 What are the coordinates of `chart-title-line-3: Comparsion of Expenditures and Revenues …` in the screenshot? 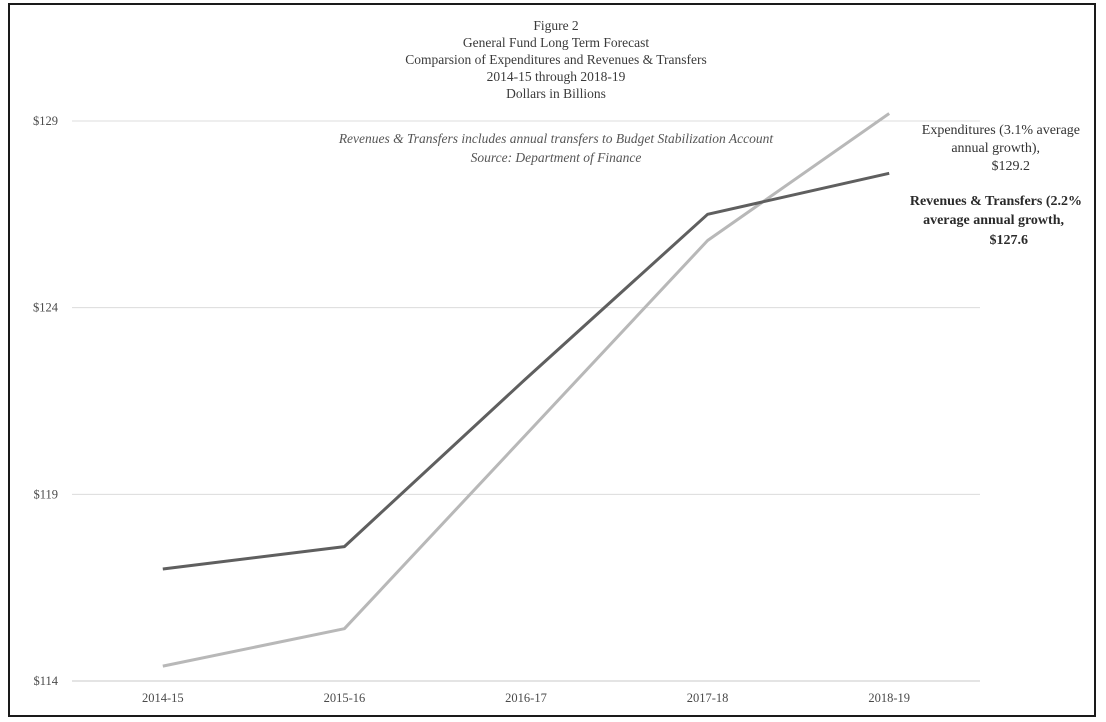 It's located at (555, 59).